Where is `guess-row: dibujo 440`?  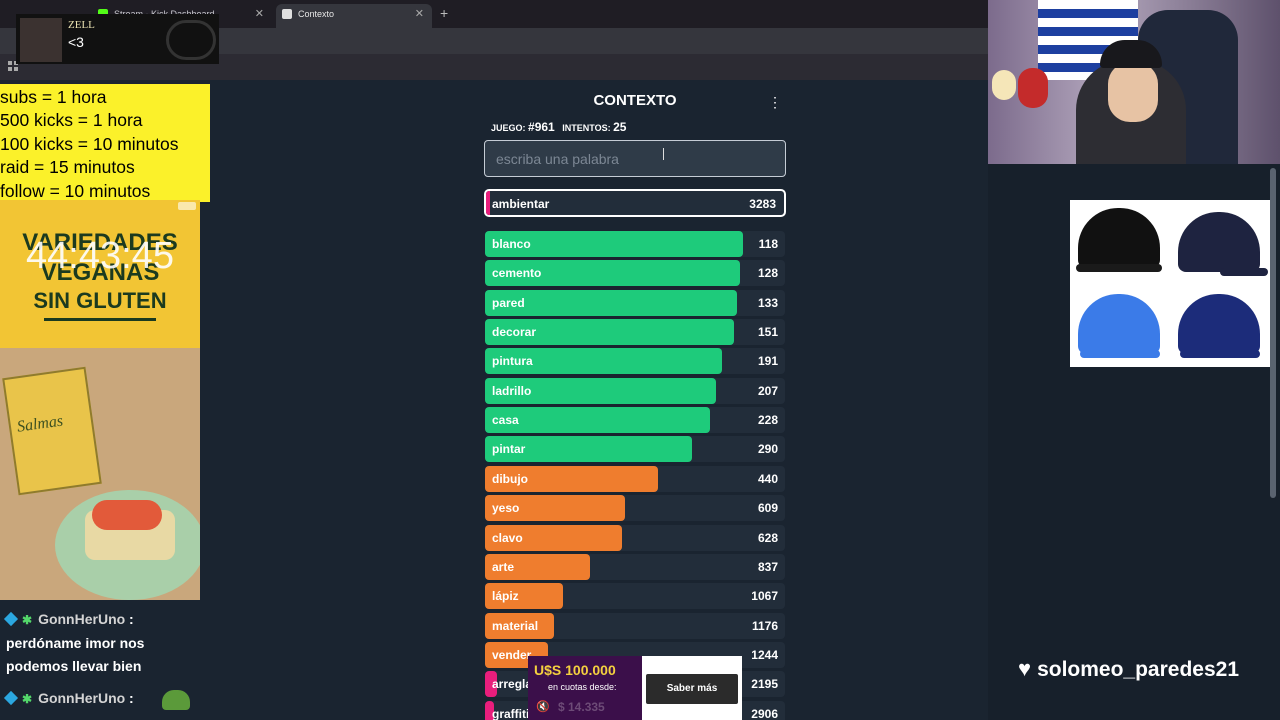
guess-row: dibujo 440 is located at coordinates (635, 479).